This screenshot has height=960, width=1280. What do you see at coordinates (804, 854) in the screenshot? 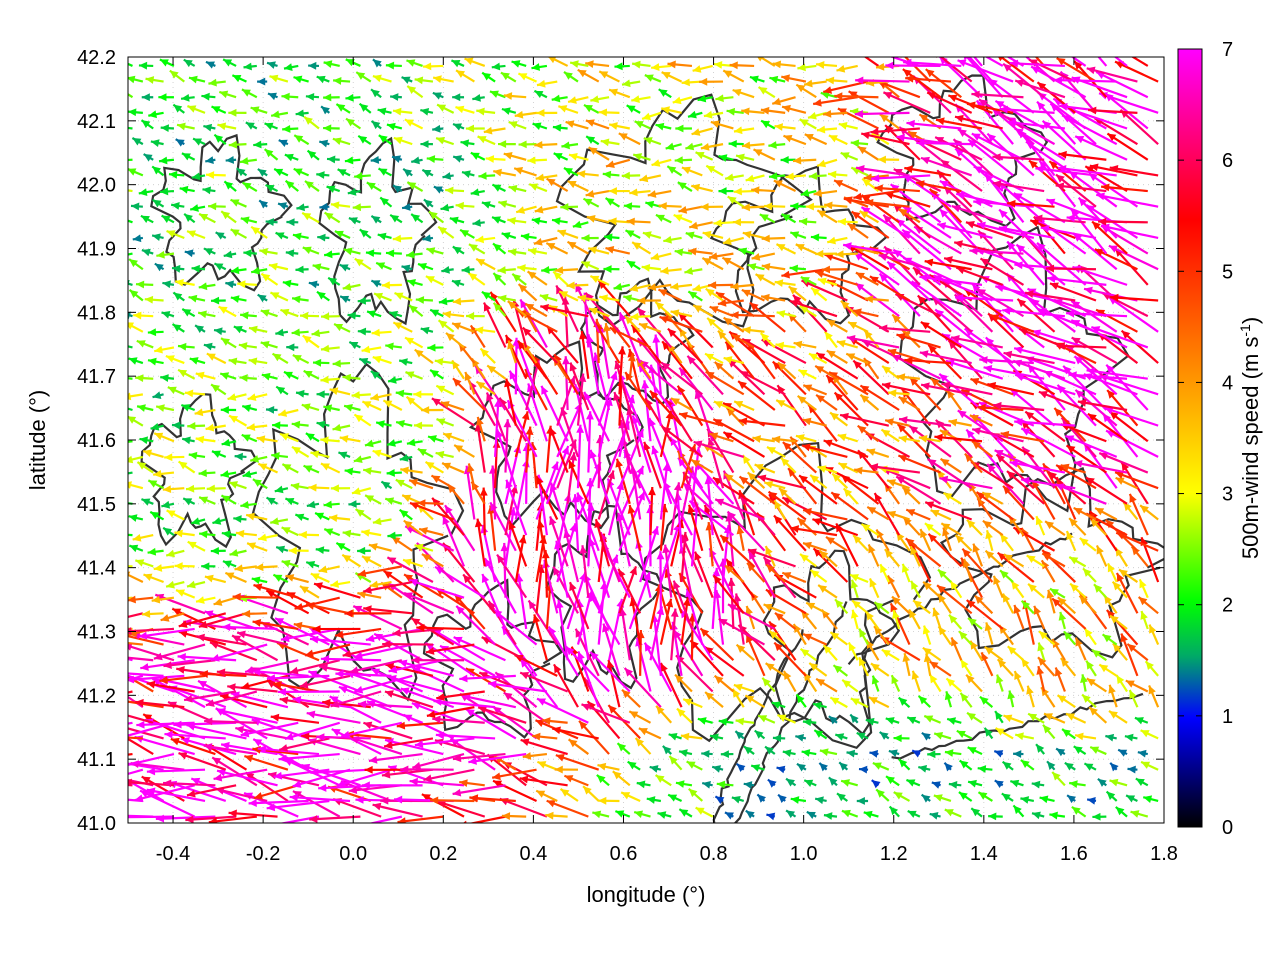
I see `x-tick-label: 1.0` at bounding box center [804, 854].